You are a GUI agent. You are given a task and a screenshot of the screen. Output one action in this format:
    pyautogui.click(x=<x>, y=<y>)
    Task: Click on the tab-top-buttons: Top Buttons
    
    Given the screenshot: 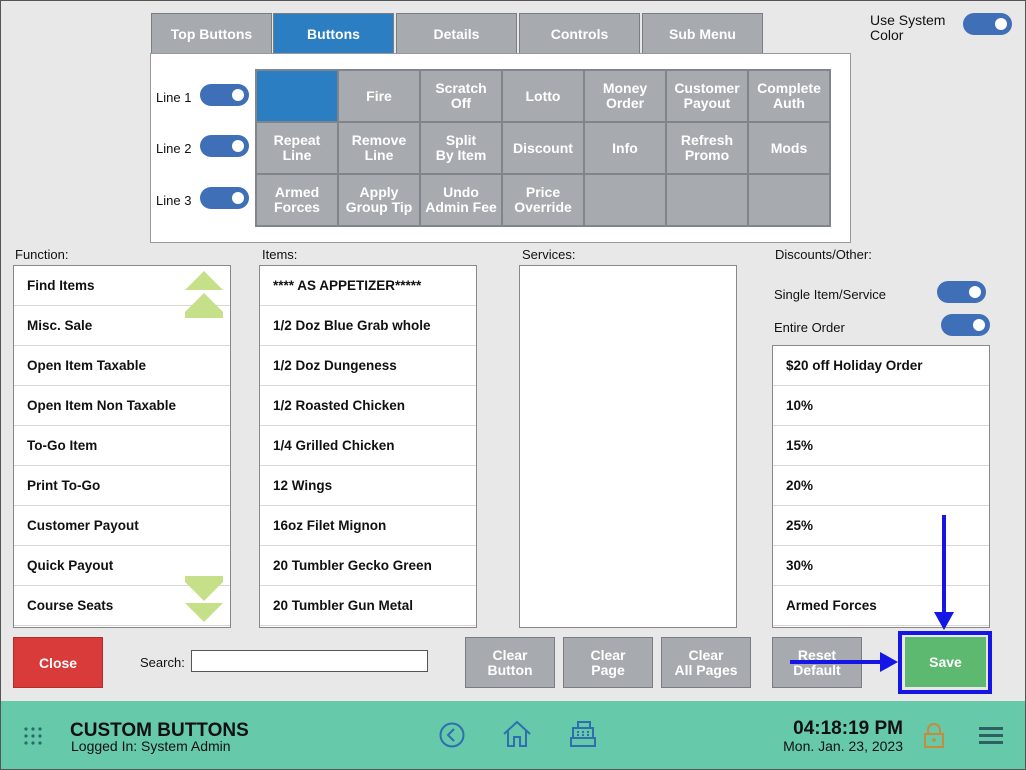 What is the action you would take?
    pyautogui.click(x=211, y=33)
    